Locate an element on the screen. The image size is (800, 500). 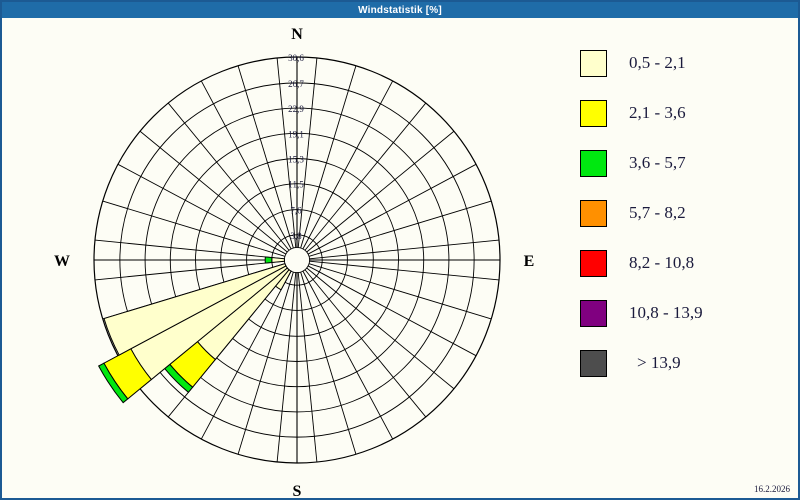
legend-label: 3,6 - 5,7 is located at coordinates (657, 162).